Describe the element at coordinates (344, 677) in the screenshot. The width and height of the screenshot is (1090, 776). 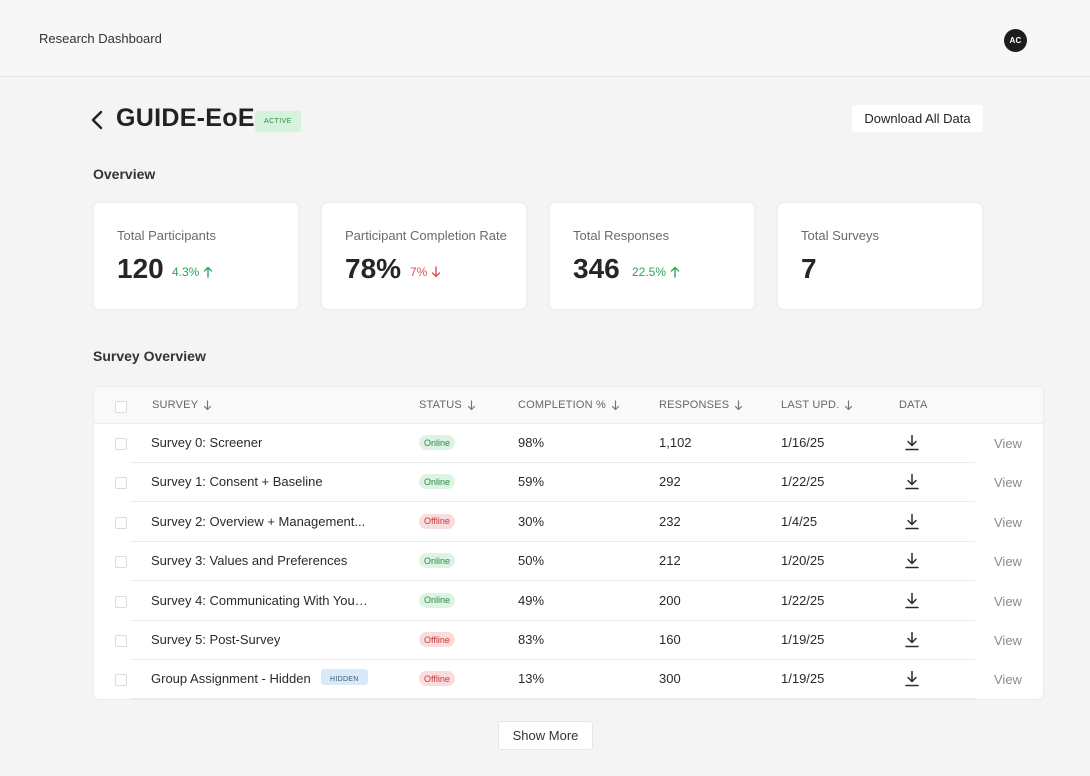
I see `hidden-badge: HIDDEN` at that location.